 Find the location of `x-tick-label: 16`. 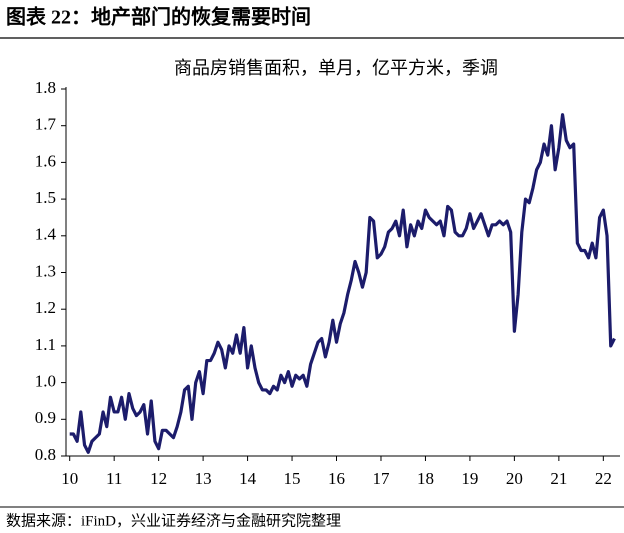

x-tick-label: 16 is located at coordinates (336, 478).